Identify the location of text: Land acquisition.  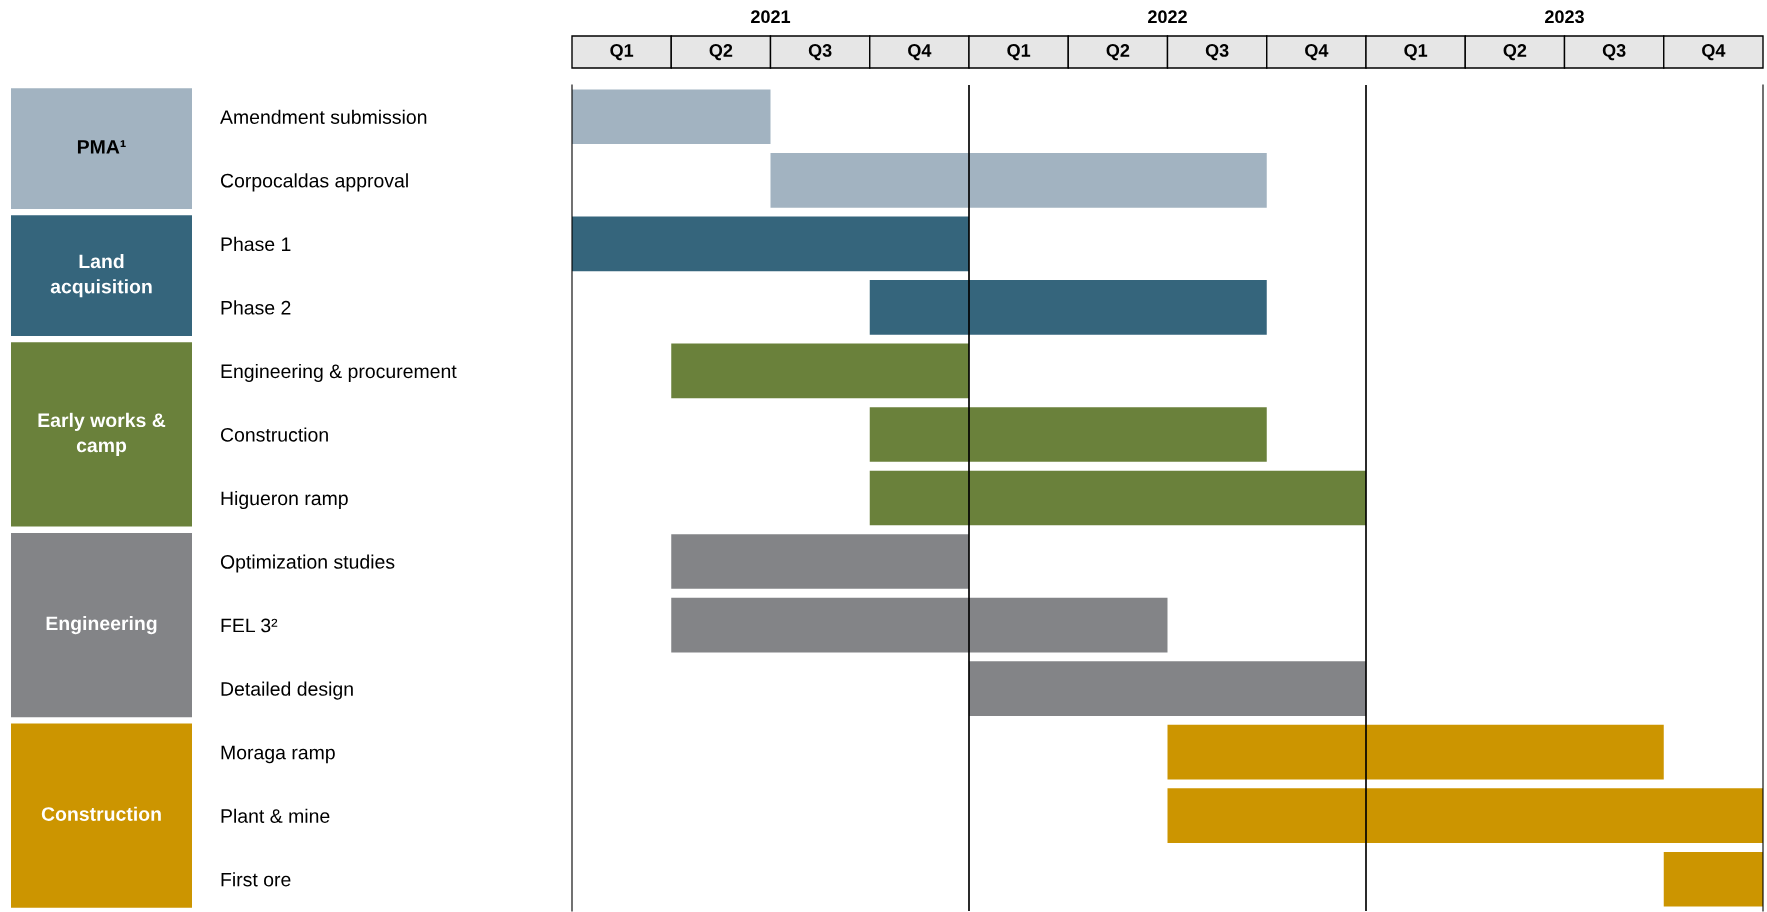
(101, 275).